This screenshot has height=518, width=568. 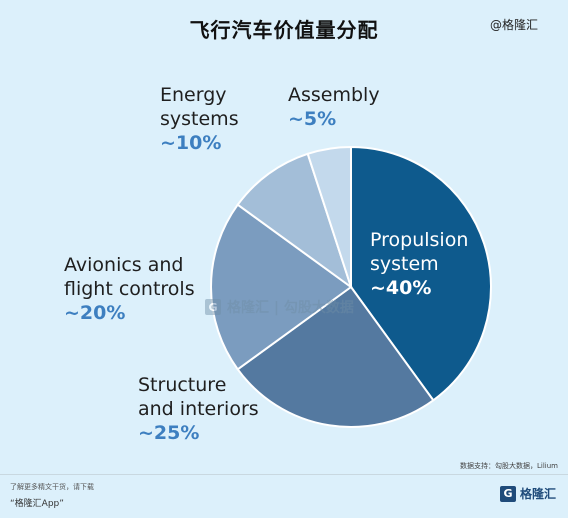 I want to click on slice-label: and interiors, so click(x=198, y=409).